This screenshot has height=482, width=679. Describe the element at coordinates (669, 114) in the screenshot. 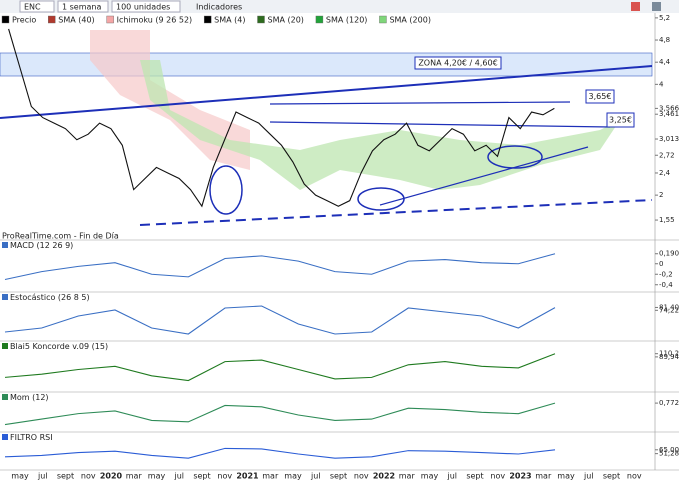

I see `y-tick-label: 3,461` at that location.